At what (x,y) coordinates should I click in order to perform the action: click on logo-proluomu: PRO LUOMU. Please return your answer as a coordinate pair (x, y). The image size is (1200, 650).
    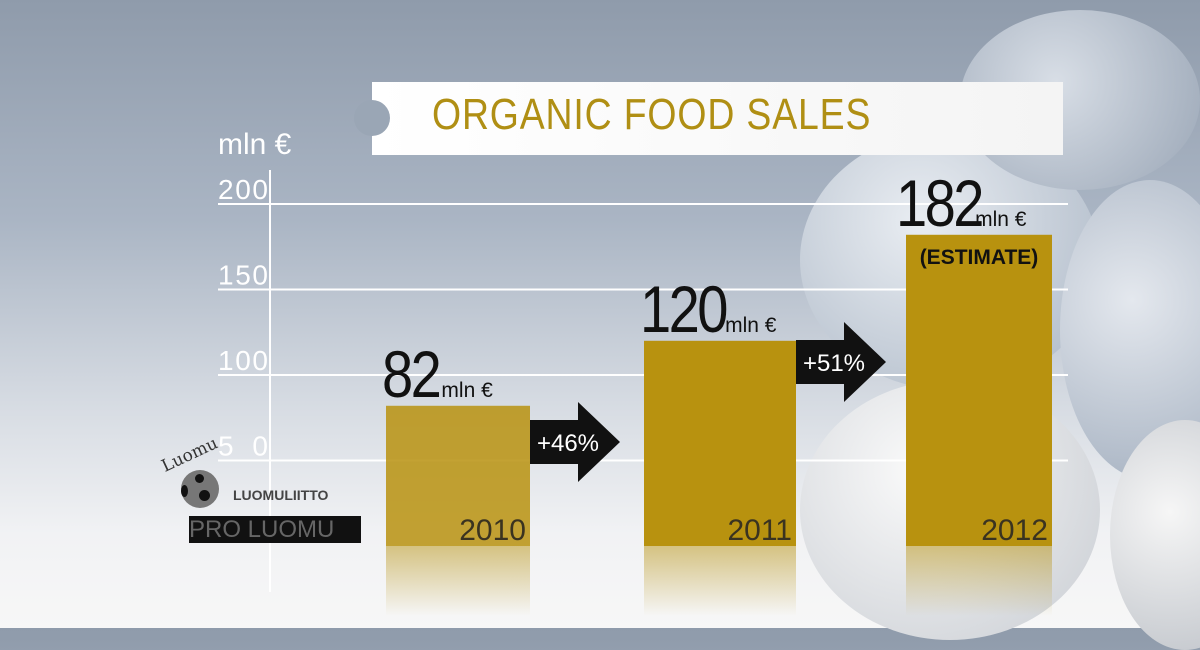
    Looking at the image, I should click on (275, 529).